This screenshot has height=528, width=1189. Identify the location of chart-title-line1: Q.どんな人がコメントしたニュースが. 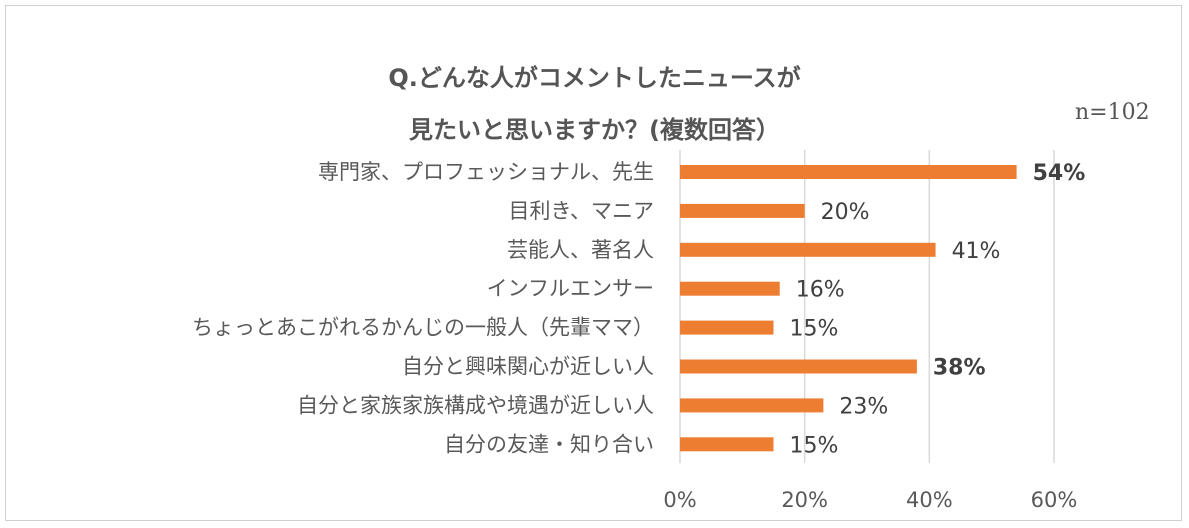
(594, 78).